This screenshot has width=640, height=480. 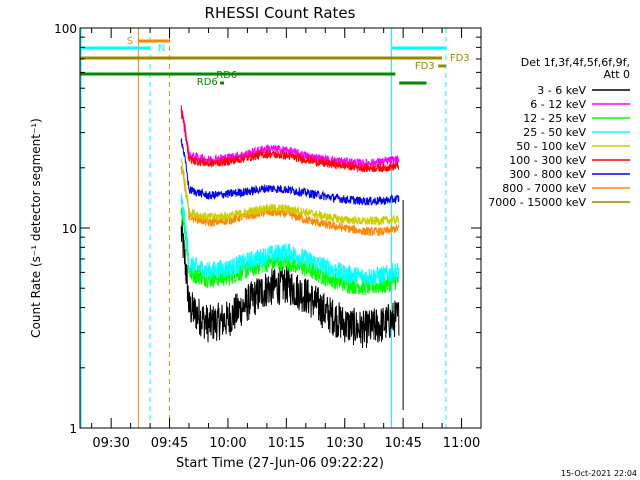 I want to click on timestamp: 15-Oct-2021 22:04, so click(x=599, y=473).